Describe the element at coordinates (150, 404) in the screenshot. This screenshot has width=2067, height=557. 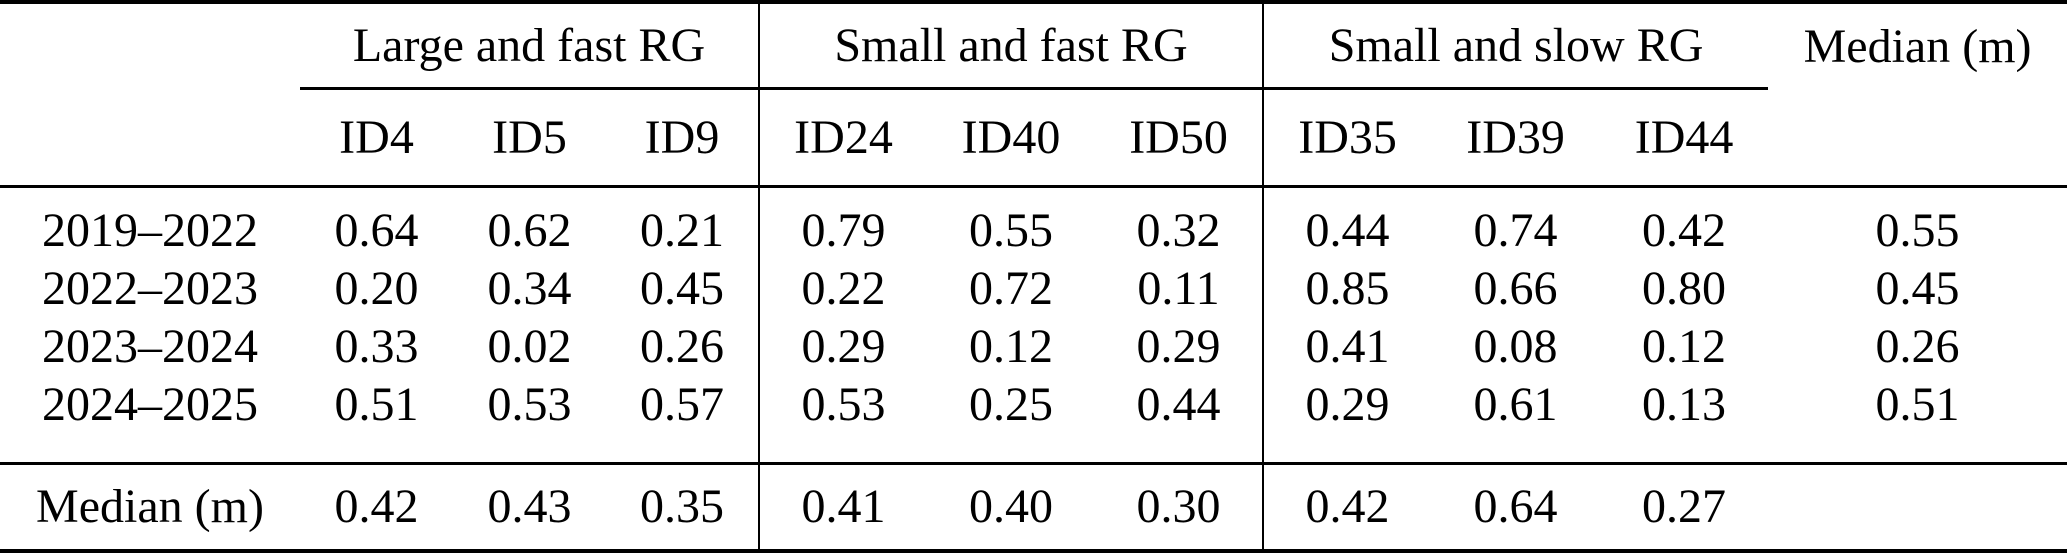
I see `year-label: 2024–2025` at that location.